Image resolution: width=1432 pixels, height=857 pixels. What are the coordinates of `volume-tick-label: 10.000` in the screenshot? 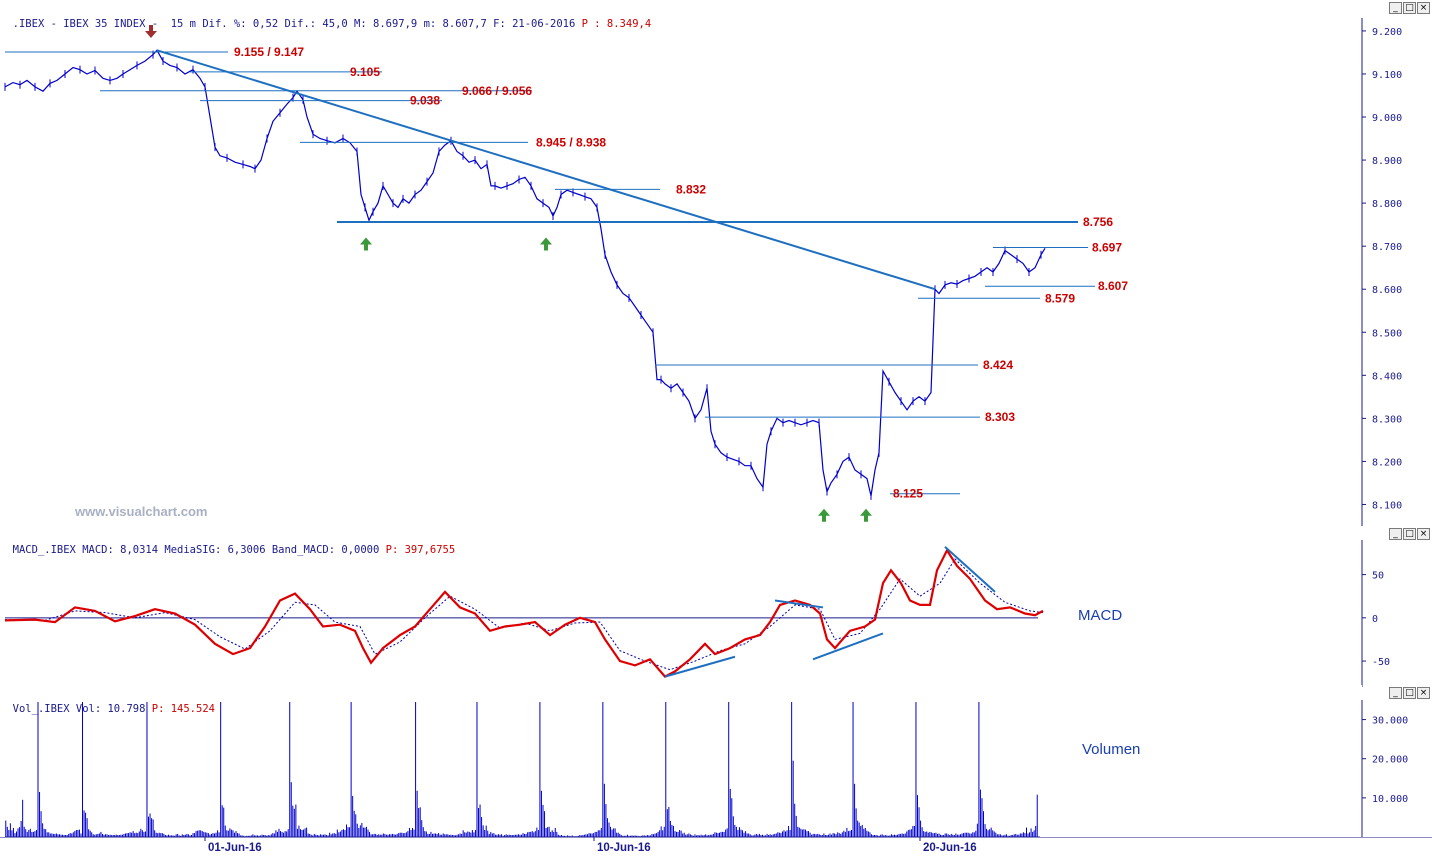 It's located at (1390, 799).